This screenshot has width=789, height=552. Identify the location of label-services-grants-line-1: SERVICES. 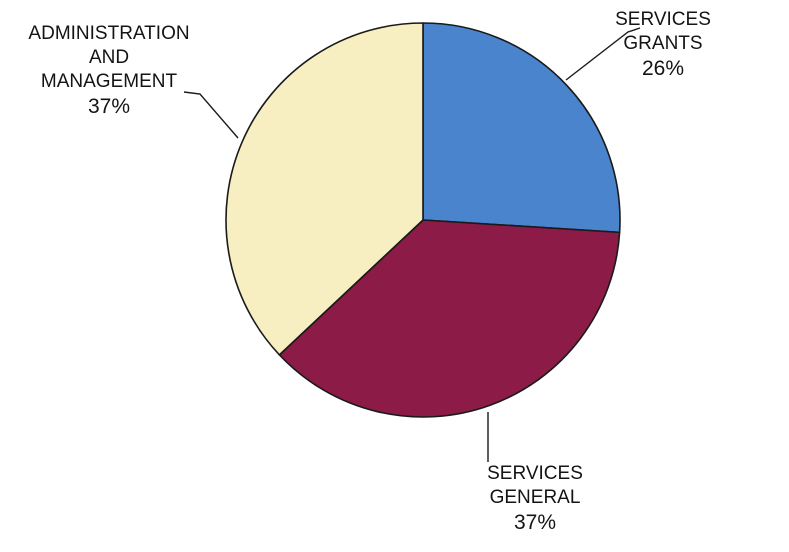
(663, 19).